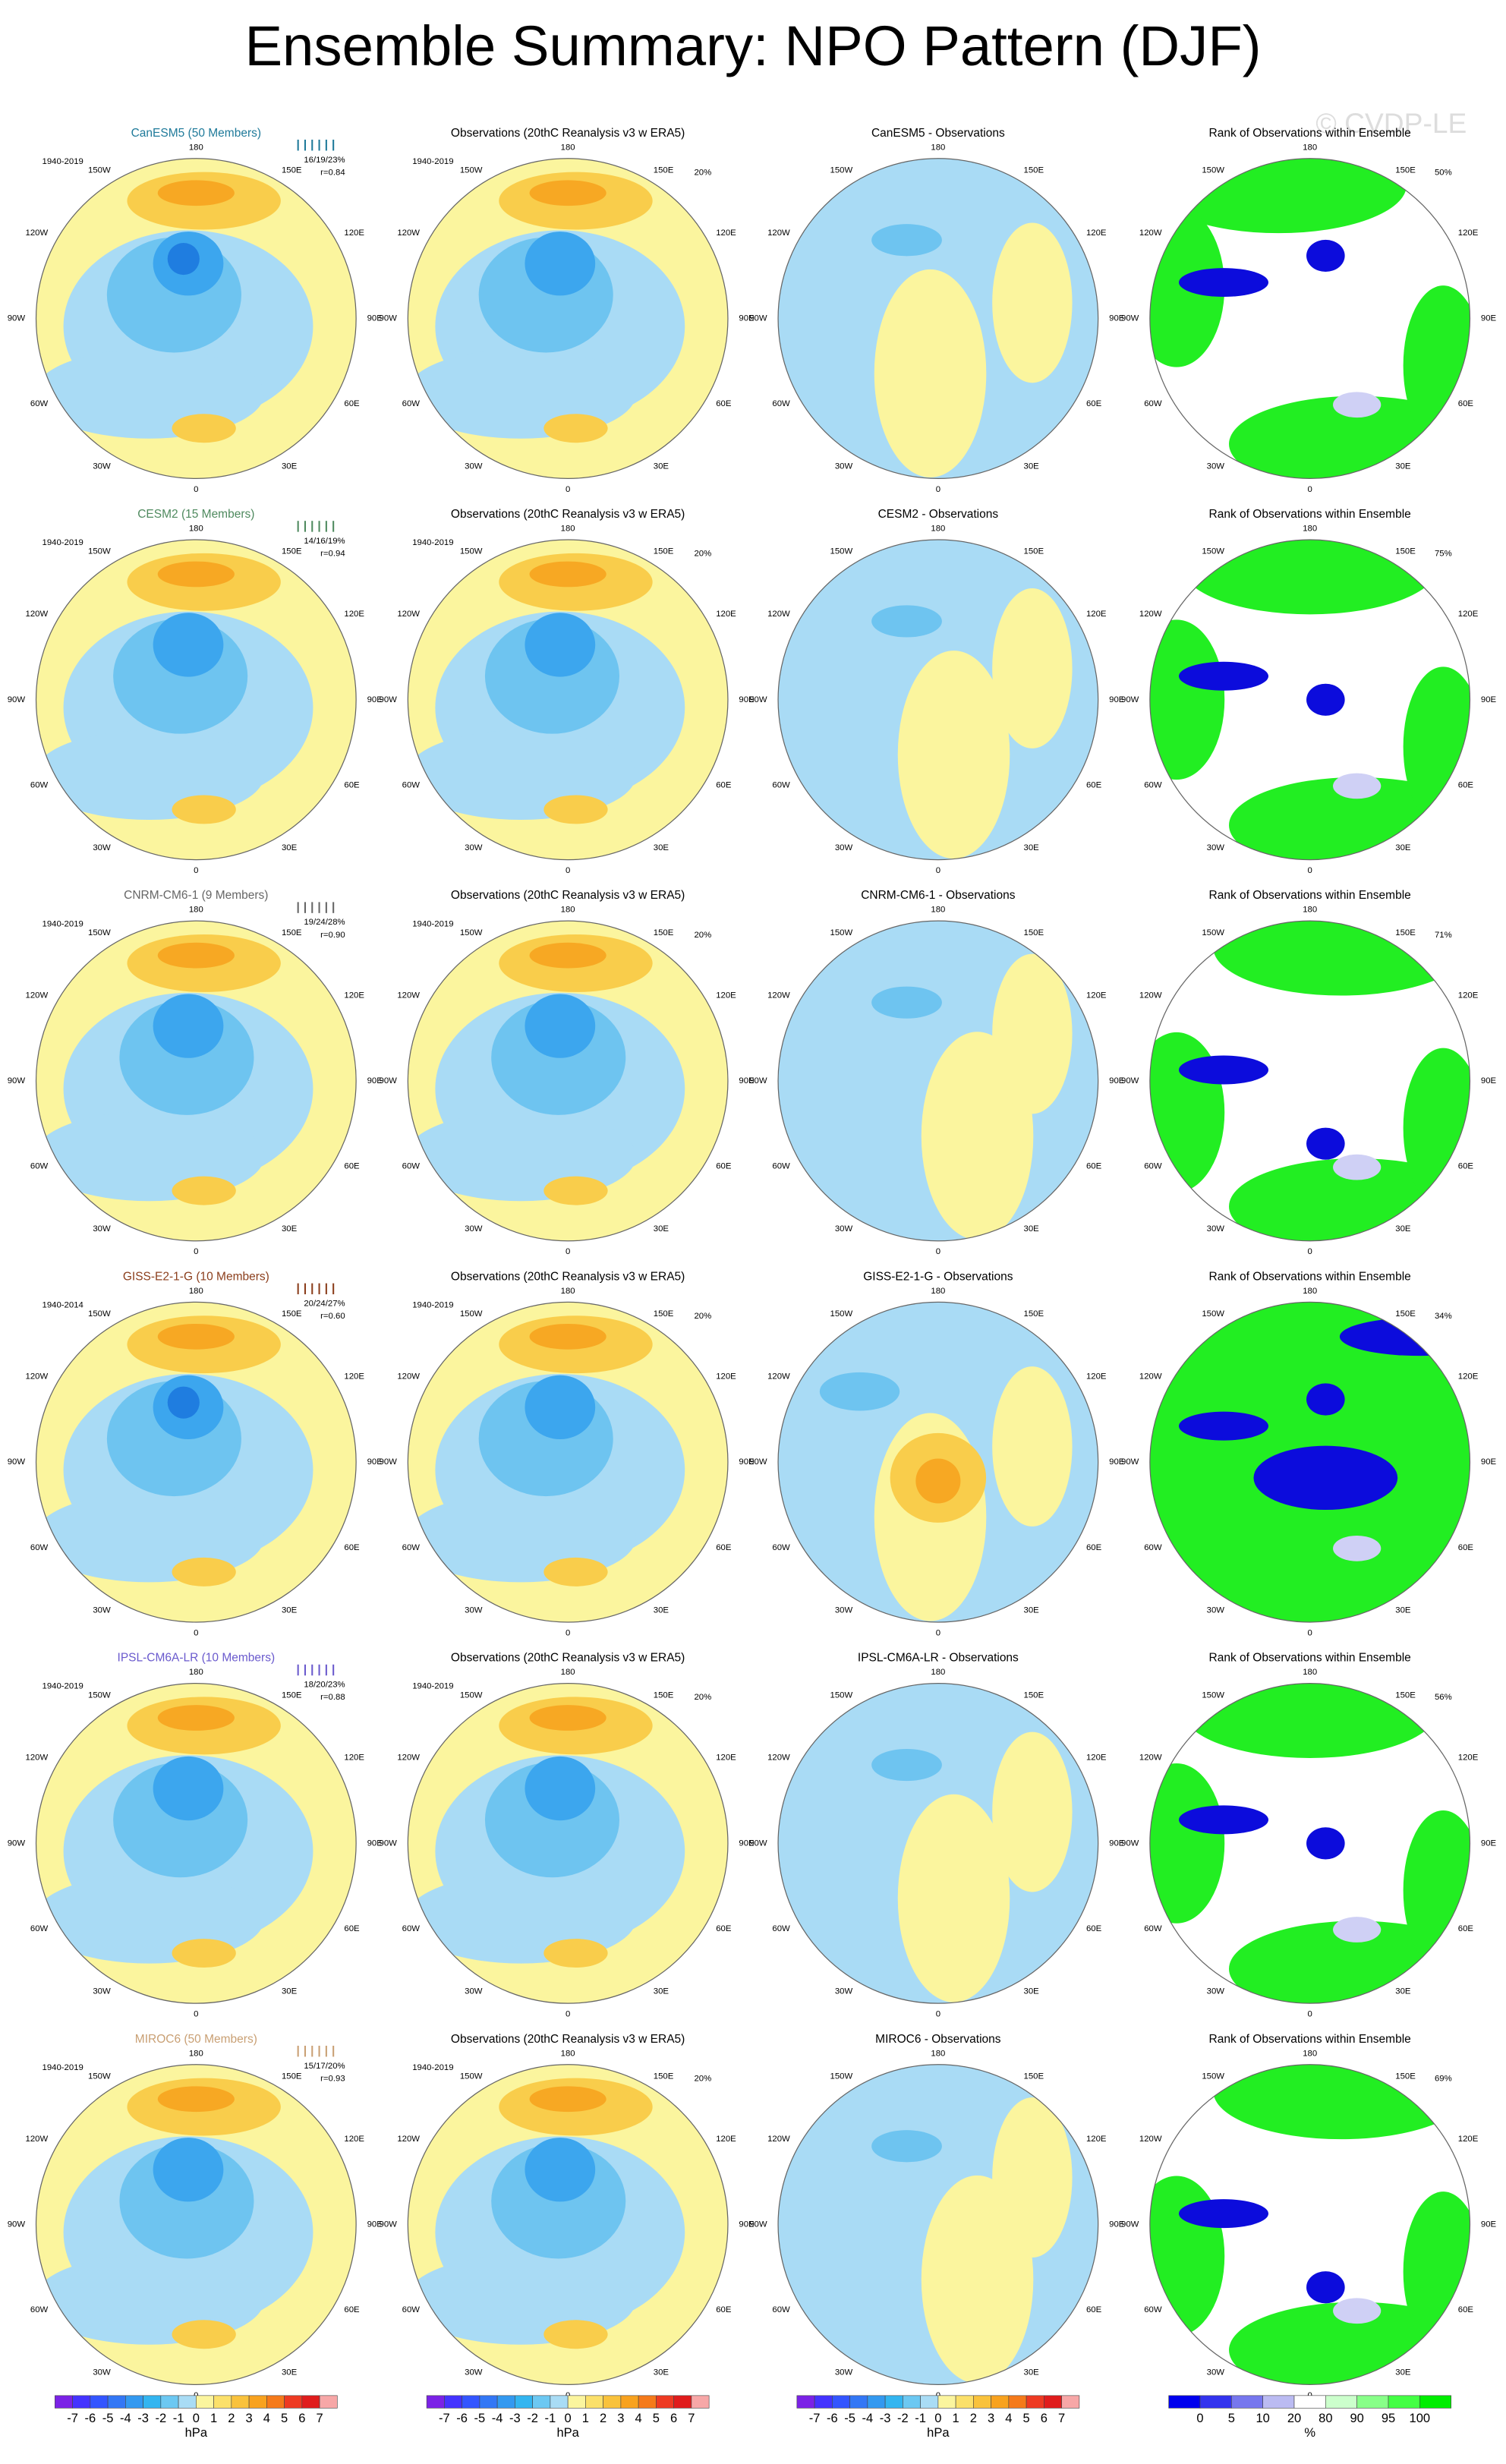 This screenshot has height=2464, width=1506. What do you see at coordinates (938, 896) in the screenshot?
I see `diff-title: CNRM-CM6-1 - Observations` at bounding box center [938, 896].